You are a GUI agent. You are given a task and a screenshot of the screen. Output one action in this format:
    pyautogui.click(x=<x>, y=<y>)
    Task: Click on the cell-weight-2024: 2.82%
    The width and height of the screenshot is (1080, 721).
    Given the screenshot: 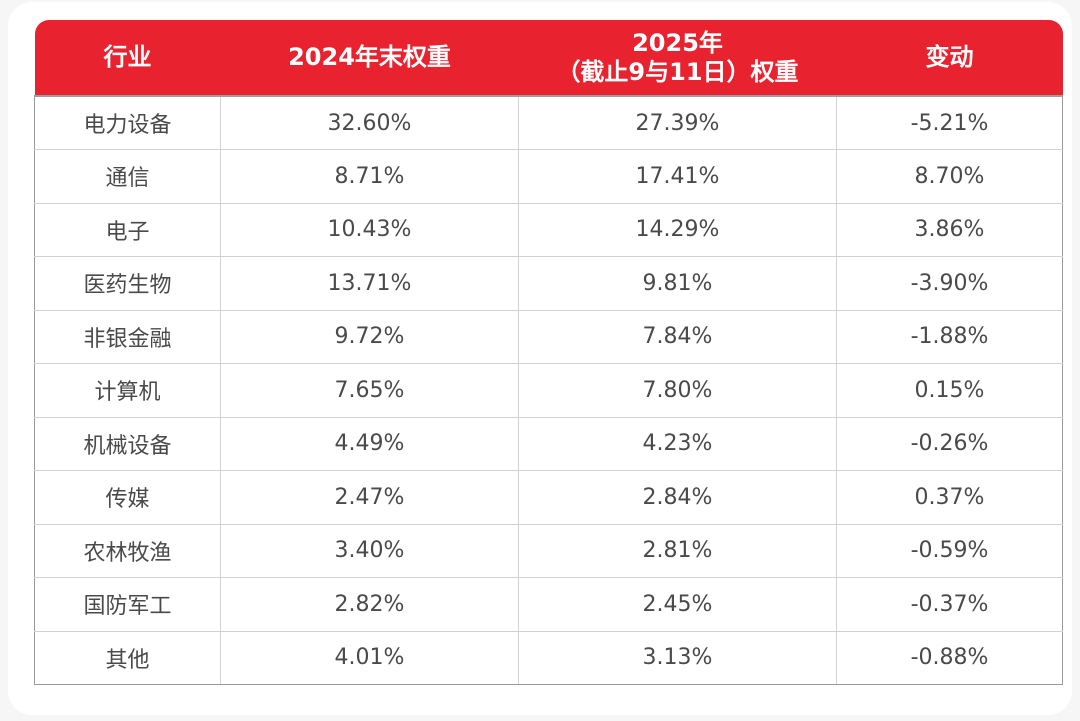 What is the action you would take?
    pyautogui.click(x=369, y=604)
    